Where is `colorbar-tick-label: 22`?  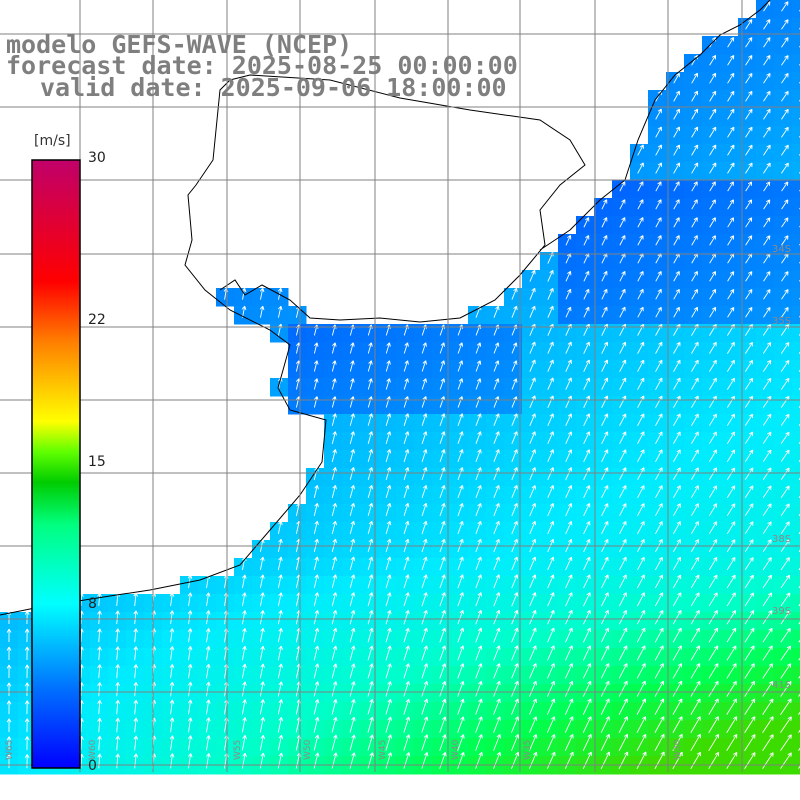 colorbar-tick-label: 22 is located at coordinates (97, 320).